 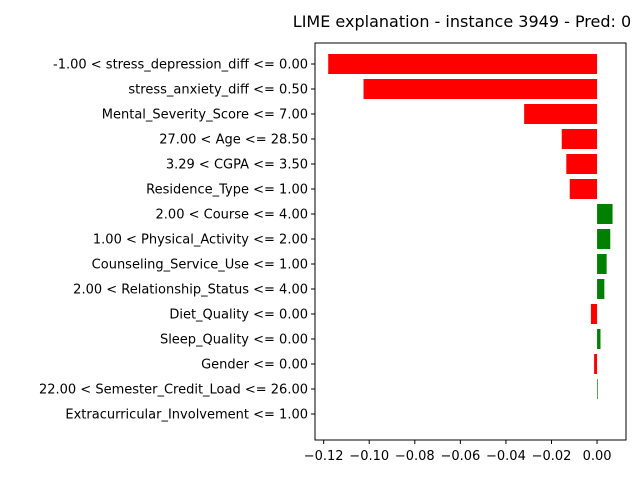 What do you see at coordinates (186, 415) in the screenshot?
I see `category-label: Extracurricular_Involvement <= 1.00` at bounding box center [186, 415].